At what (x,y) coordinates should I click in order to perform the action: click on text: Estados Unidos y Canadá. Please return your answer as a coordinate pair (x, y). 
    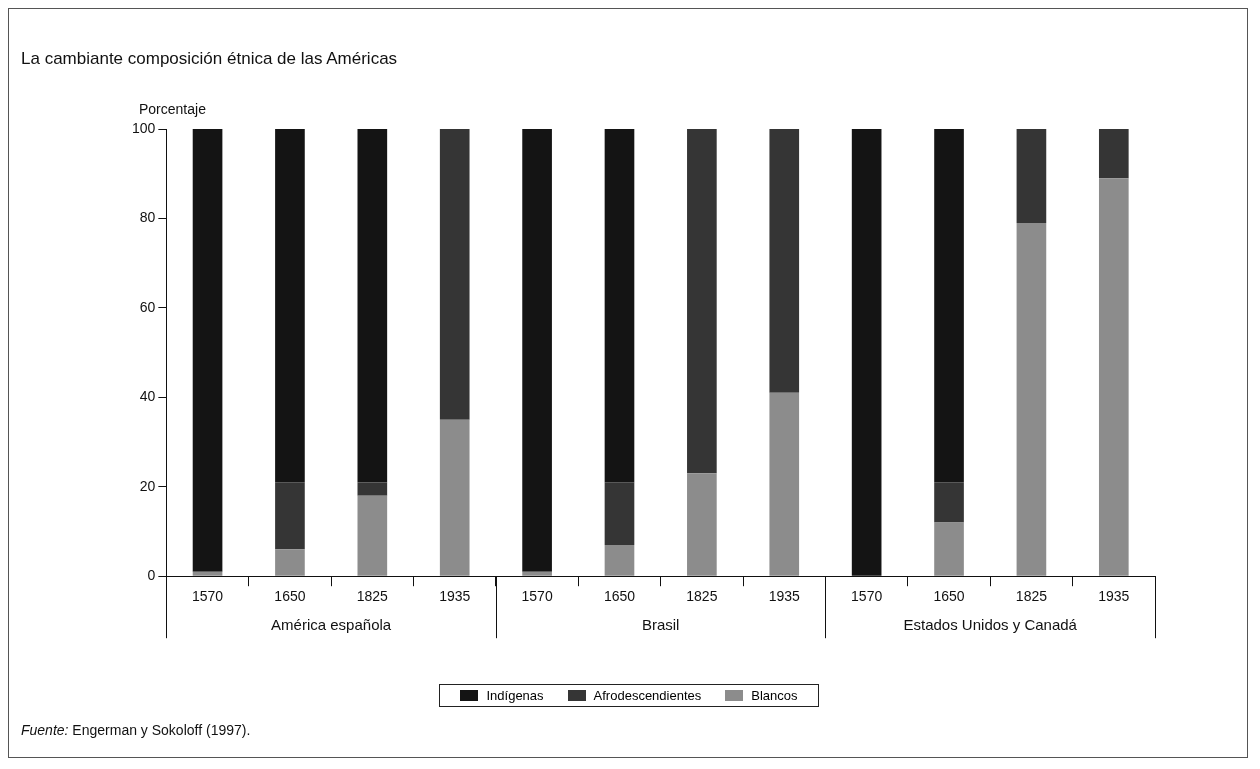
    Looking at the image, I should click on (990, 625).